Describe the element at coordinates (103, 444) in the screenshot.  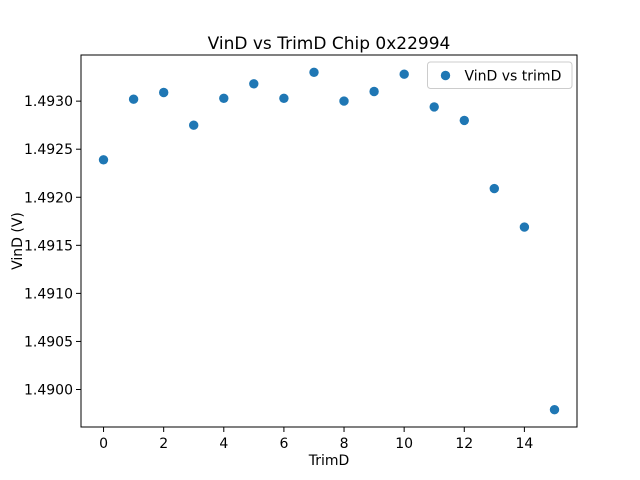
I see `x-tick-label: 0` at that location.